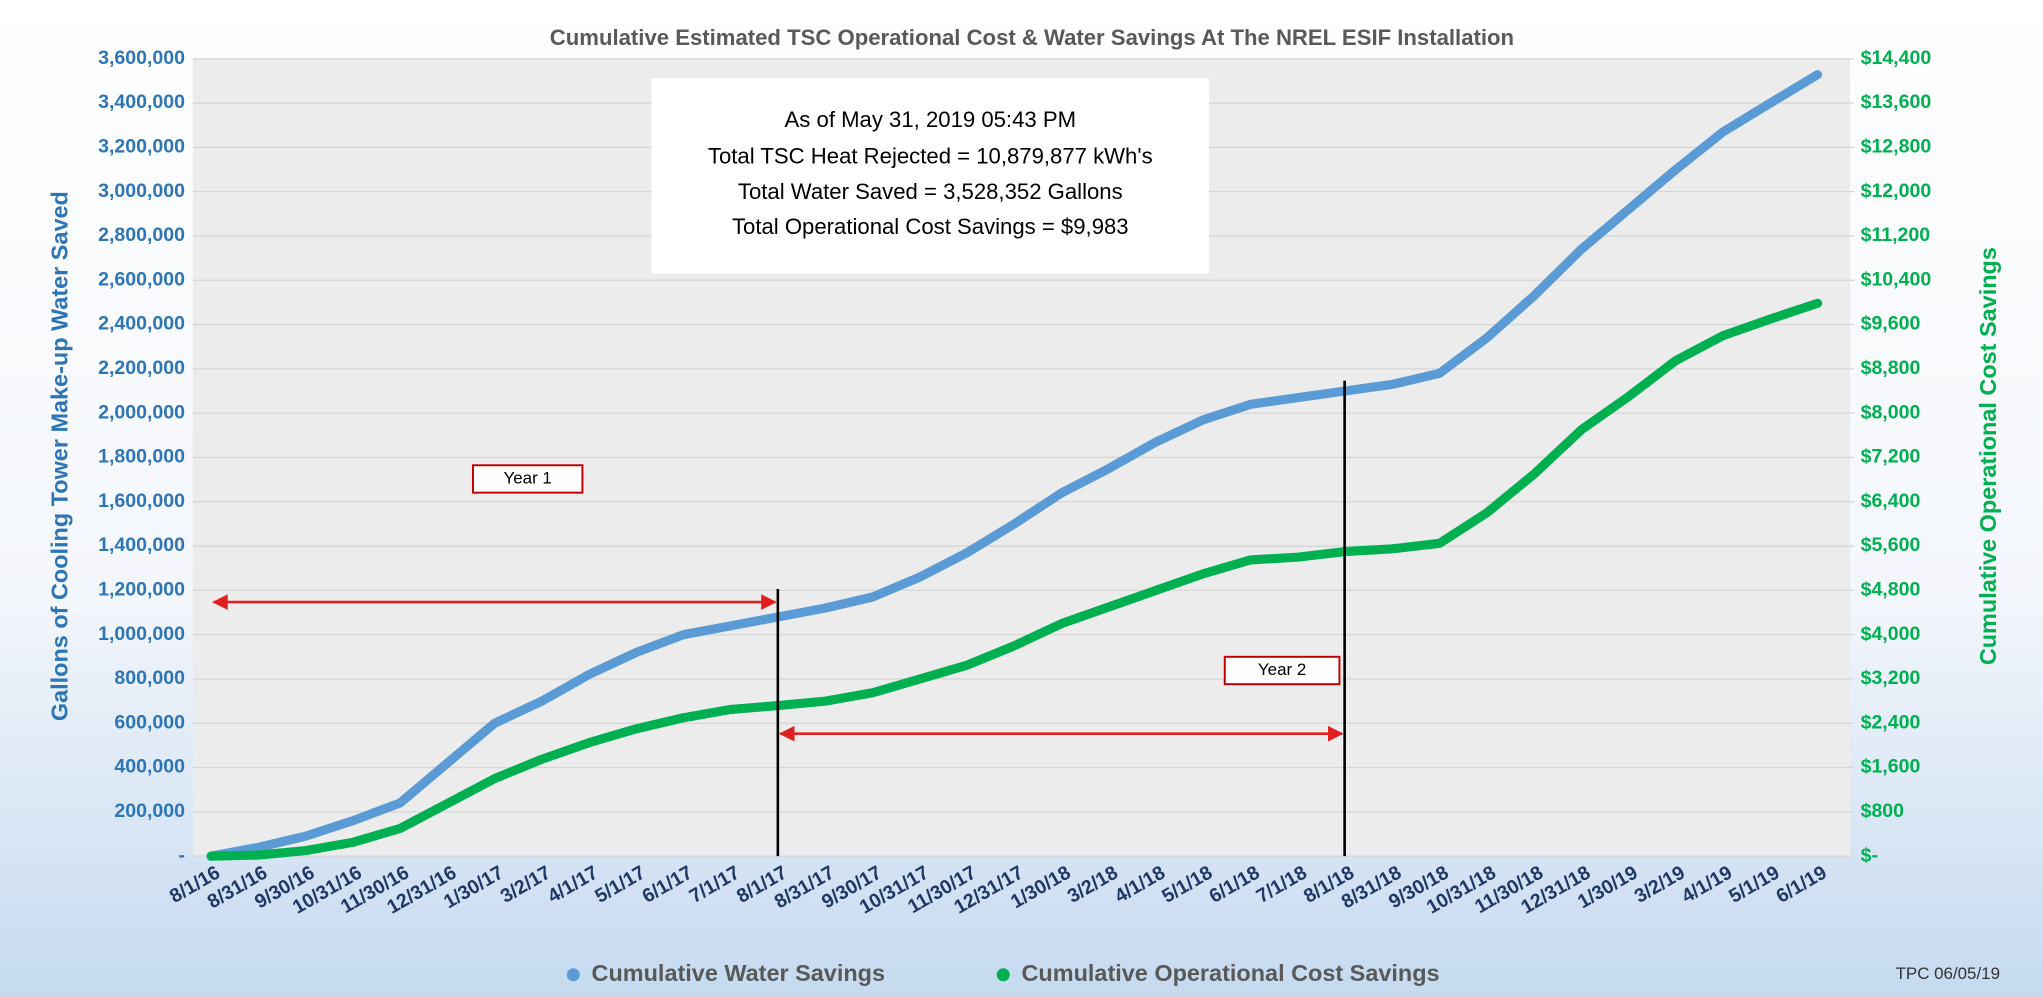  Describe the element at coordinates (141, 58) in the screenshot. I see `y-tick-label: 3,600,000` at that location.